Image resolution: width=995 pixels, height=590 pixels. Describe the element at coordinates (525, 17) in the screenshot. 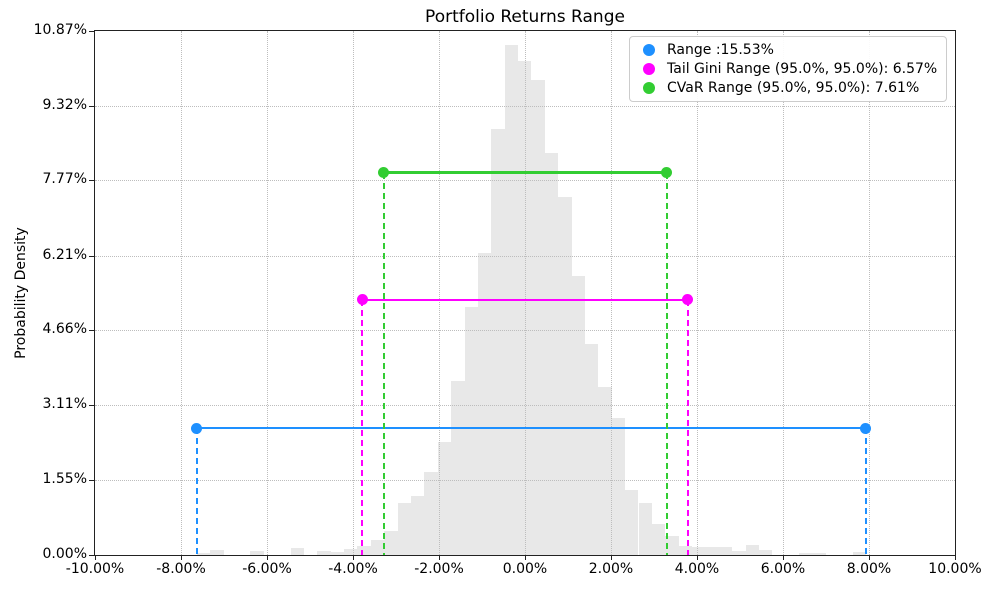

I see `chart-title: Portfolio Returns Range` at that location.